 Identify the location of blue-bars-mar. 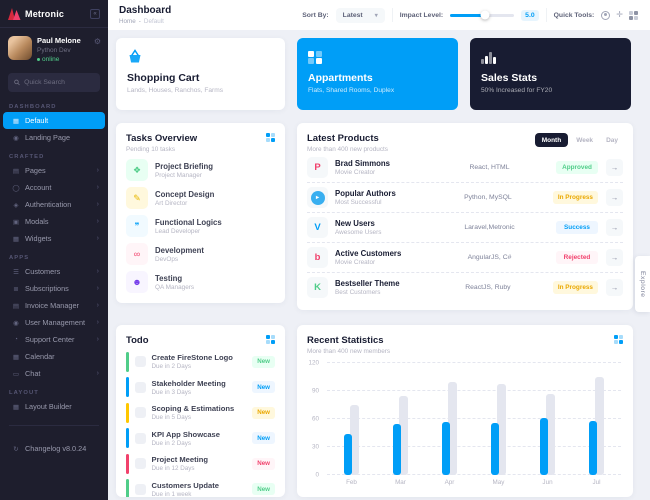
(397, 449).